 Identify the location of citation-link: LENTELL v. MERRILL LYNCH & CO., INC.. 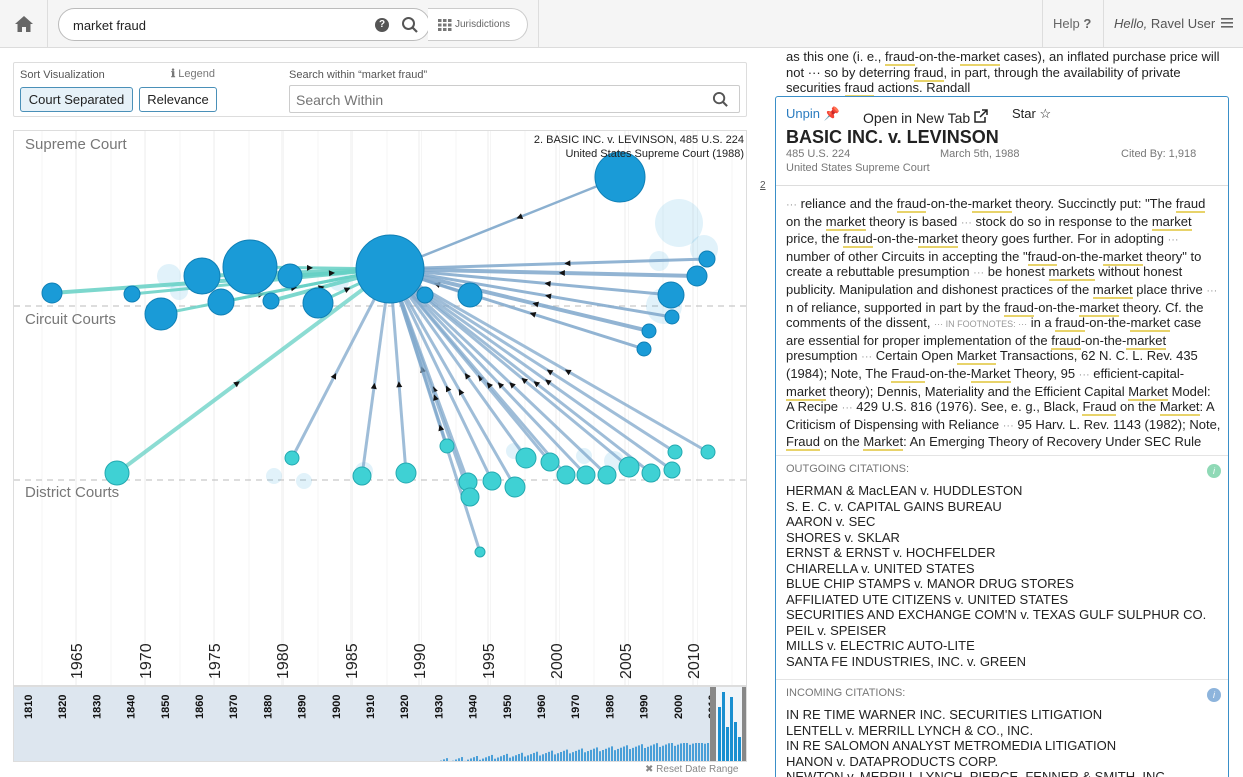
(910, 730).